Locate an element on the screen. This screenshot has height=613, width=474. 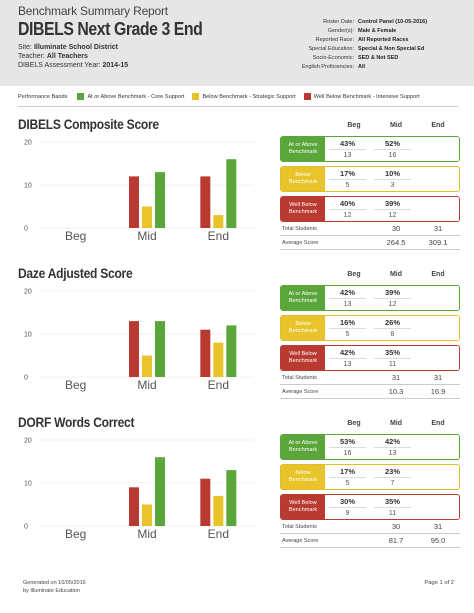
end-cell: 39% 12 is located at coordinates (392, 209).